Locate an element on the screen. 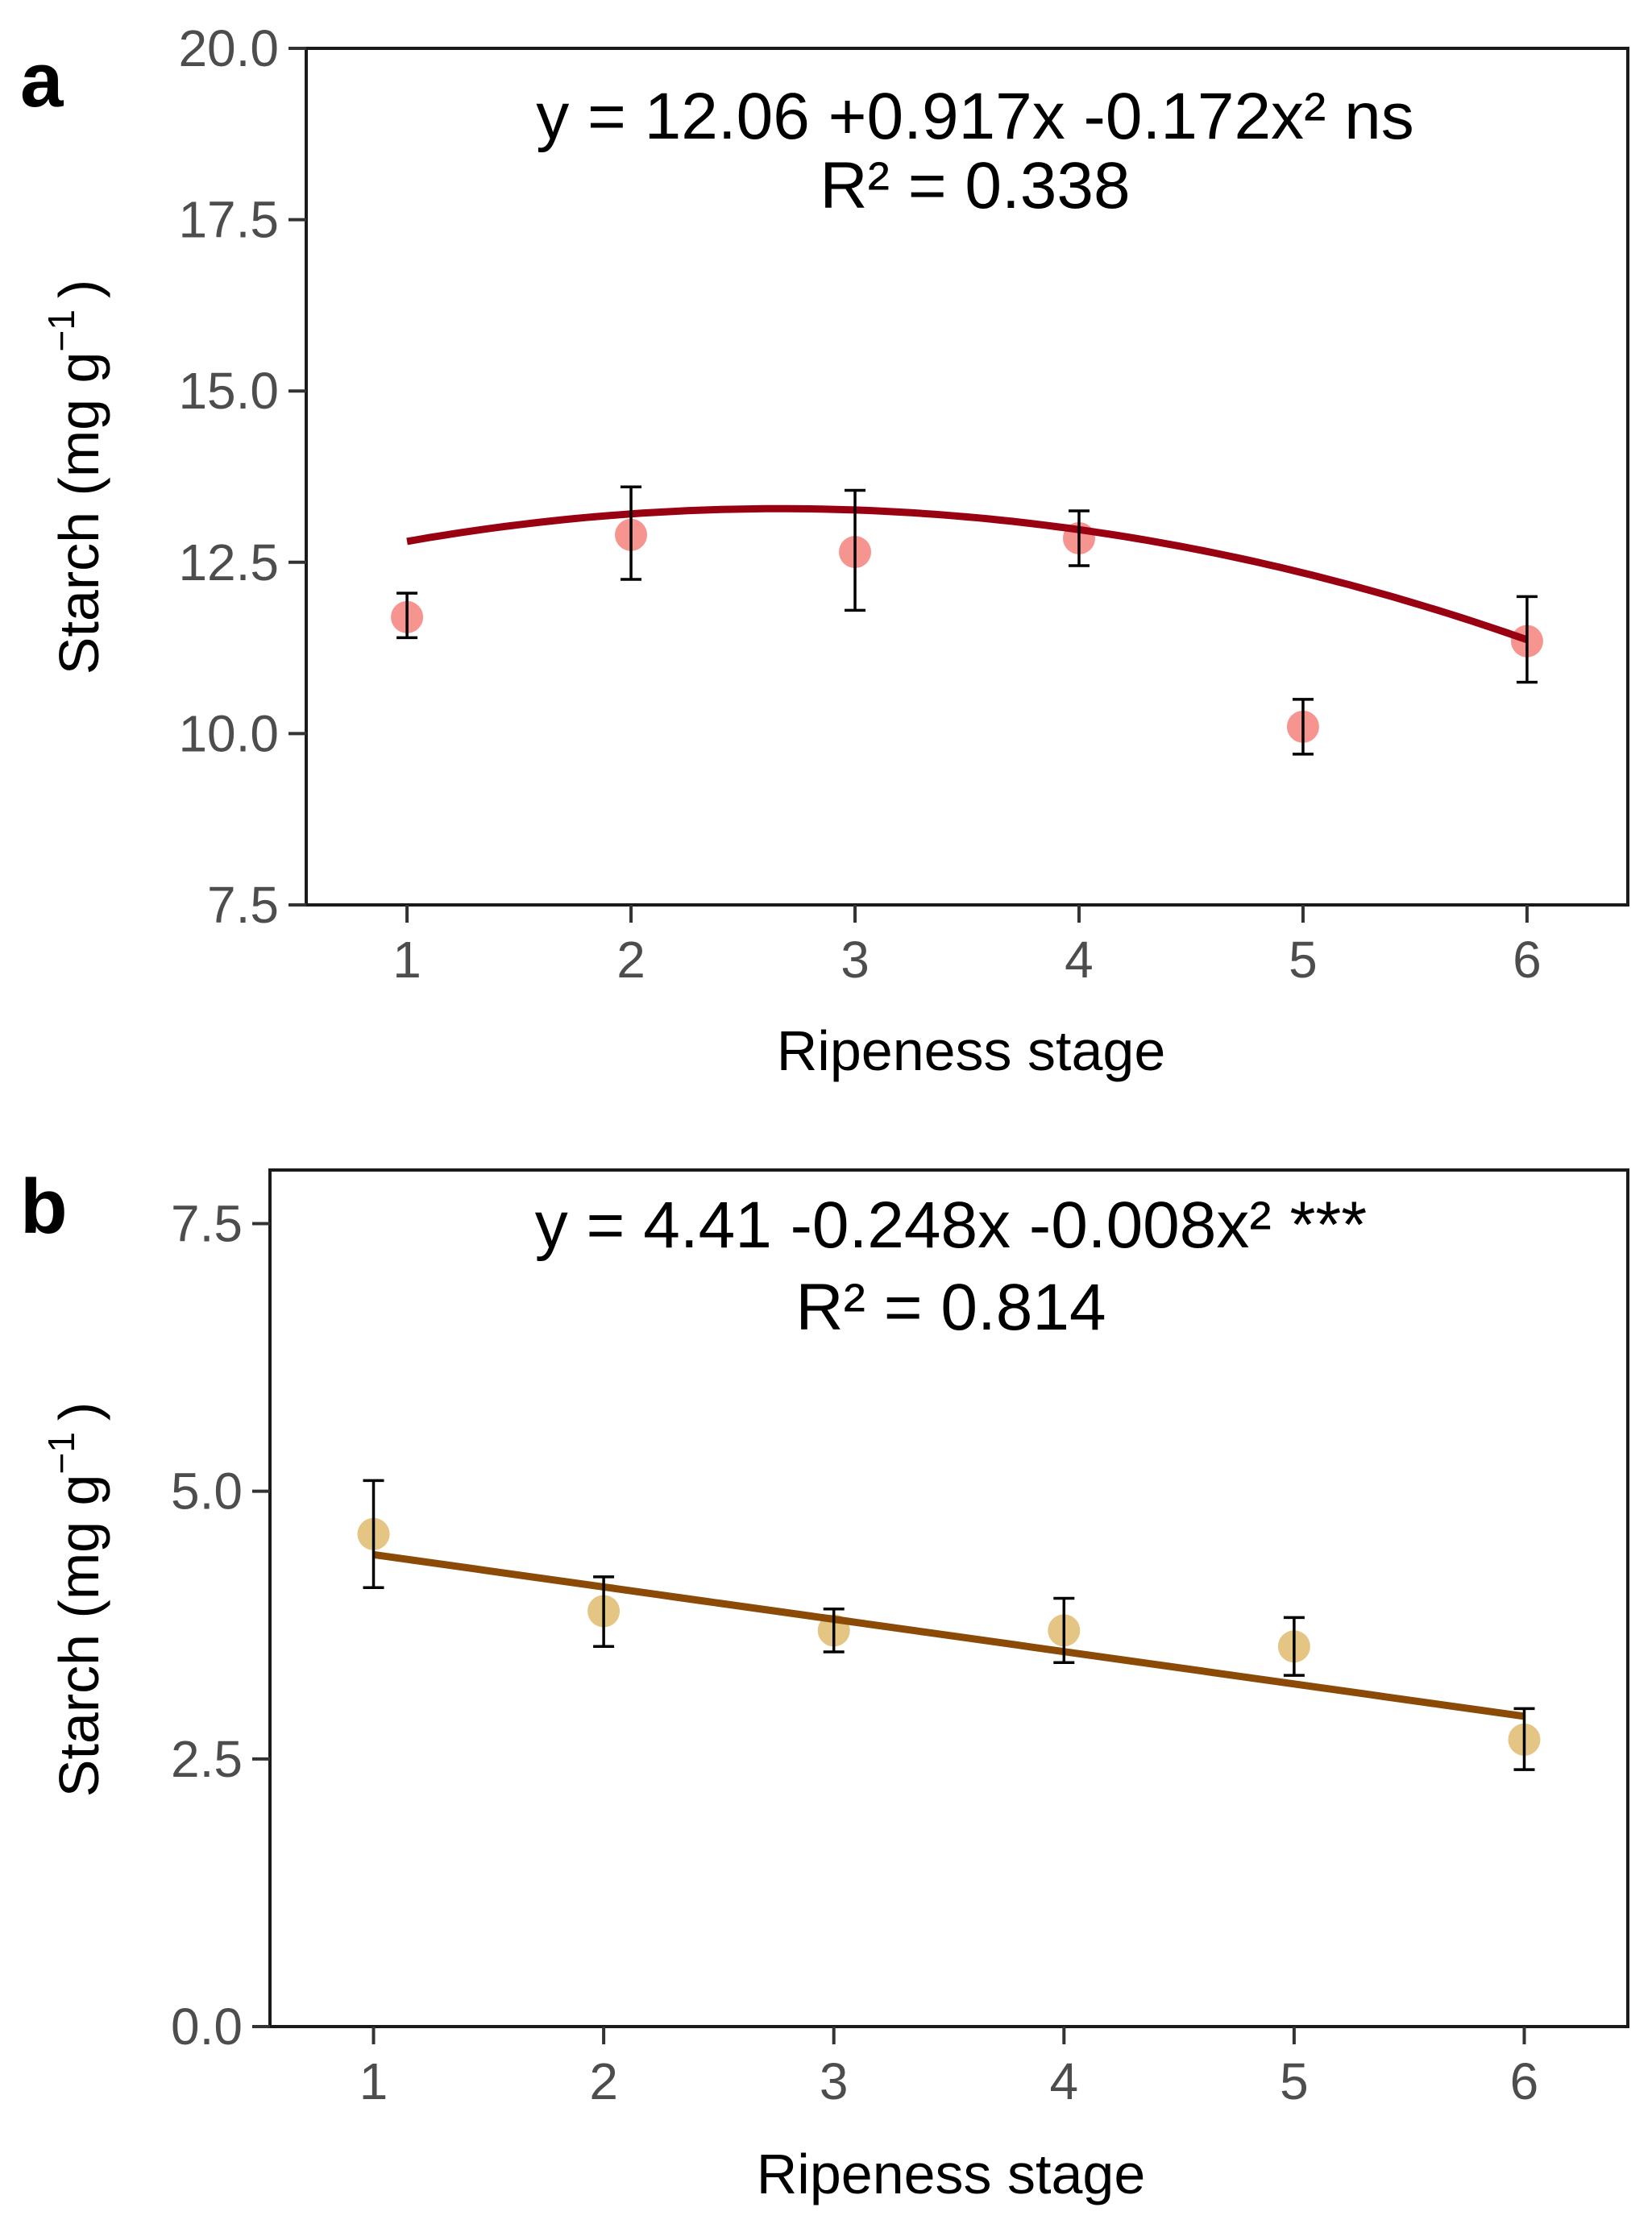 Image resolution: width=1652 pixels, height=2224 pixels. panel-a-fit-line is located at coordinates (968, 574).